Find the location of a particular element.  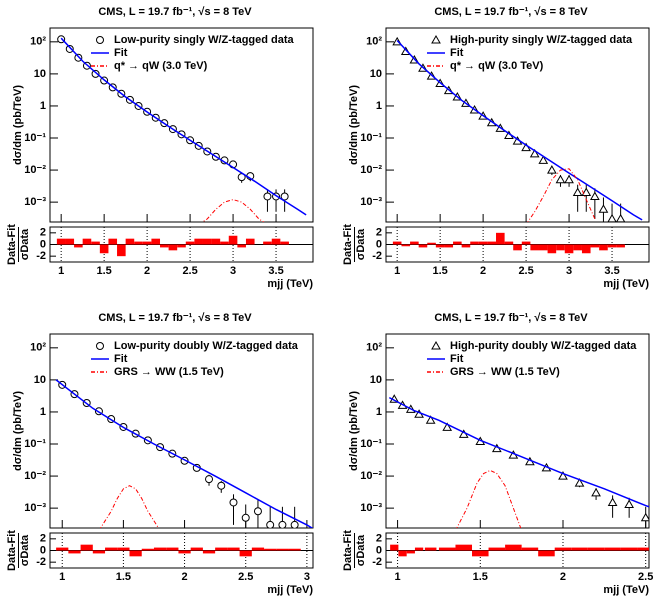

legend-marker is located at coordinates (100, 346).